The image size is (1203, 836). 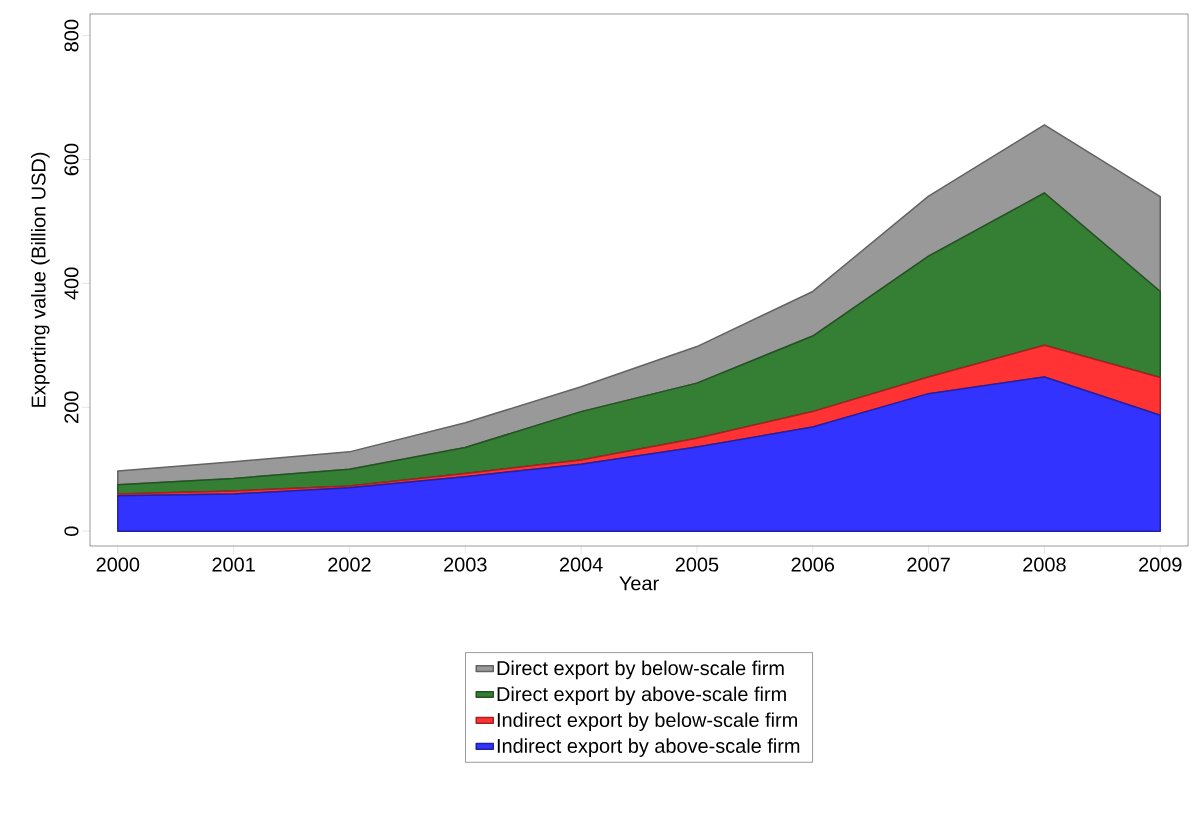 What do you see at coordinates (349, 564) in the screenshot?
I see `x-tick-label: 2002` at bounding box center [349, 564].